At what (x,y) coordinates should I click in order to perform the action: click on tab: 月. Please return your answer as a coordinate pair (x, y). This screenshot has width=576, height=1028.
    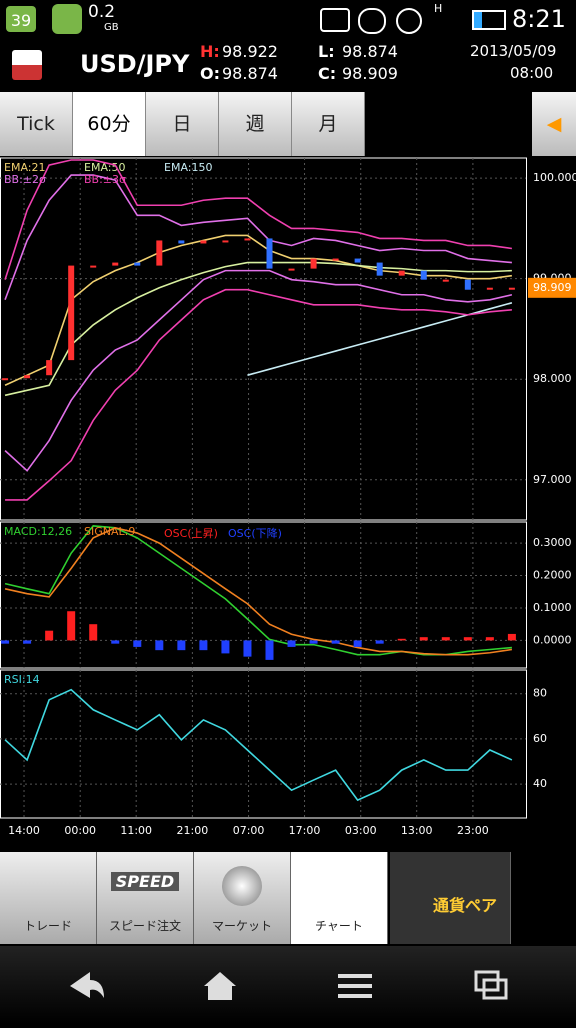
    Looking at the image, I should click on (328, 124).